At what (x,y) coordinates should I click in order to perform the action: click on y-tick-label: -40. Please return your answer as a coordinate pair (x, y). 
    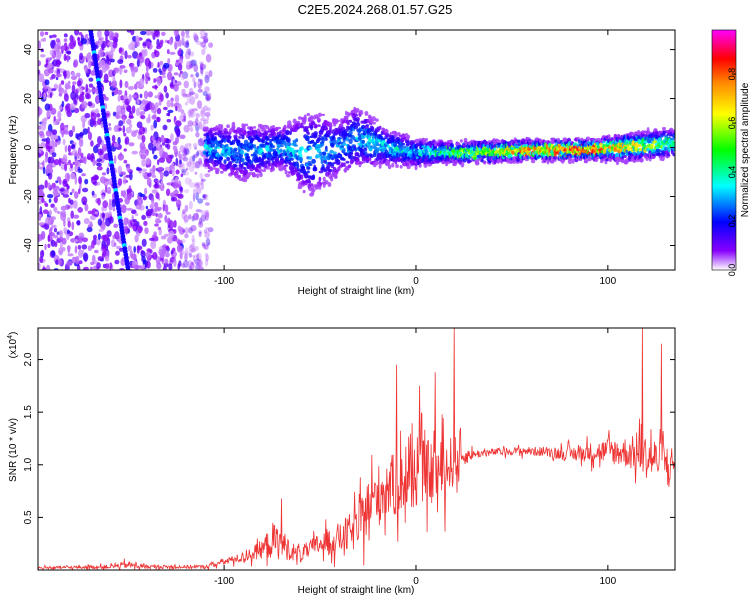
    Looking at the image, I should click on (28, 245).